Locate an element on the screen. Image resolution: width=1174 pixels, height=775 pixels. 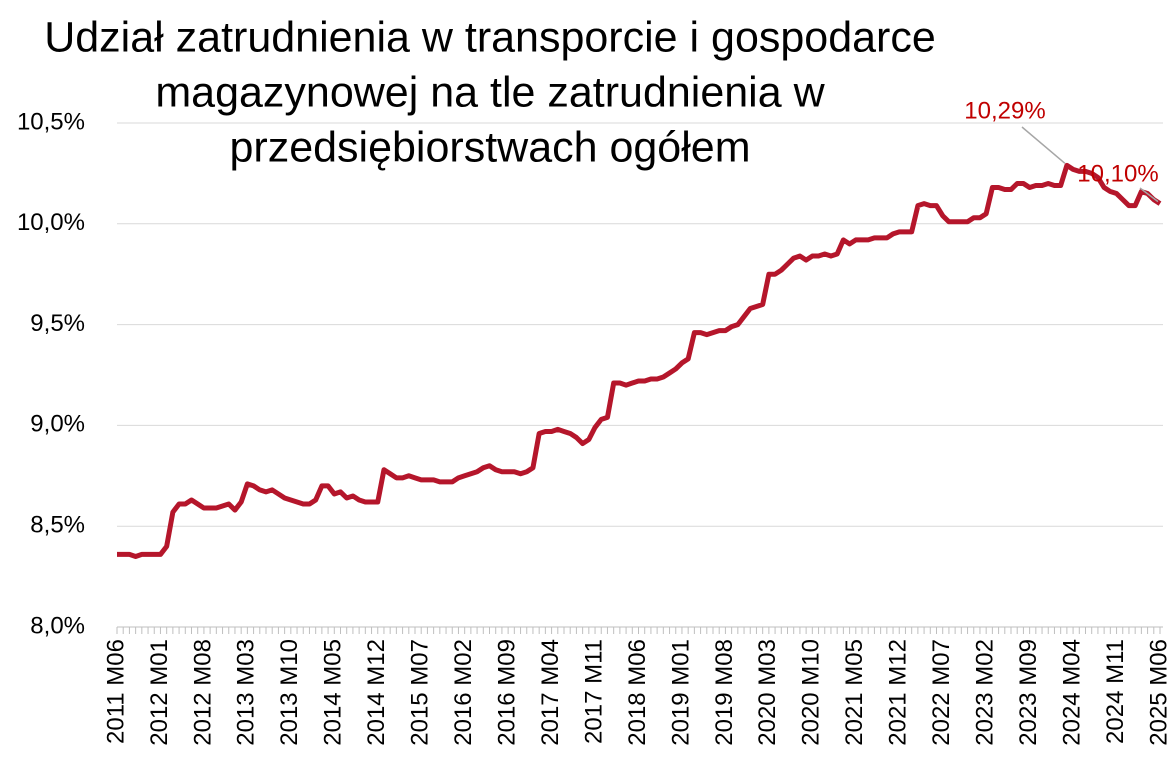
x-tick-label: 2013 M10 is located at coordinates (289, 692).